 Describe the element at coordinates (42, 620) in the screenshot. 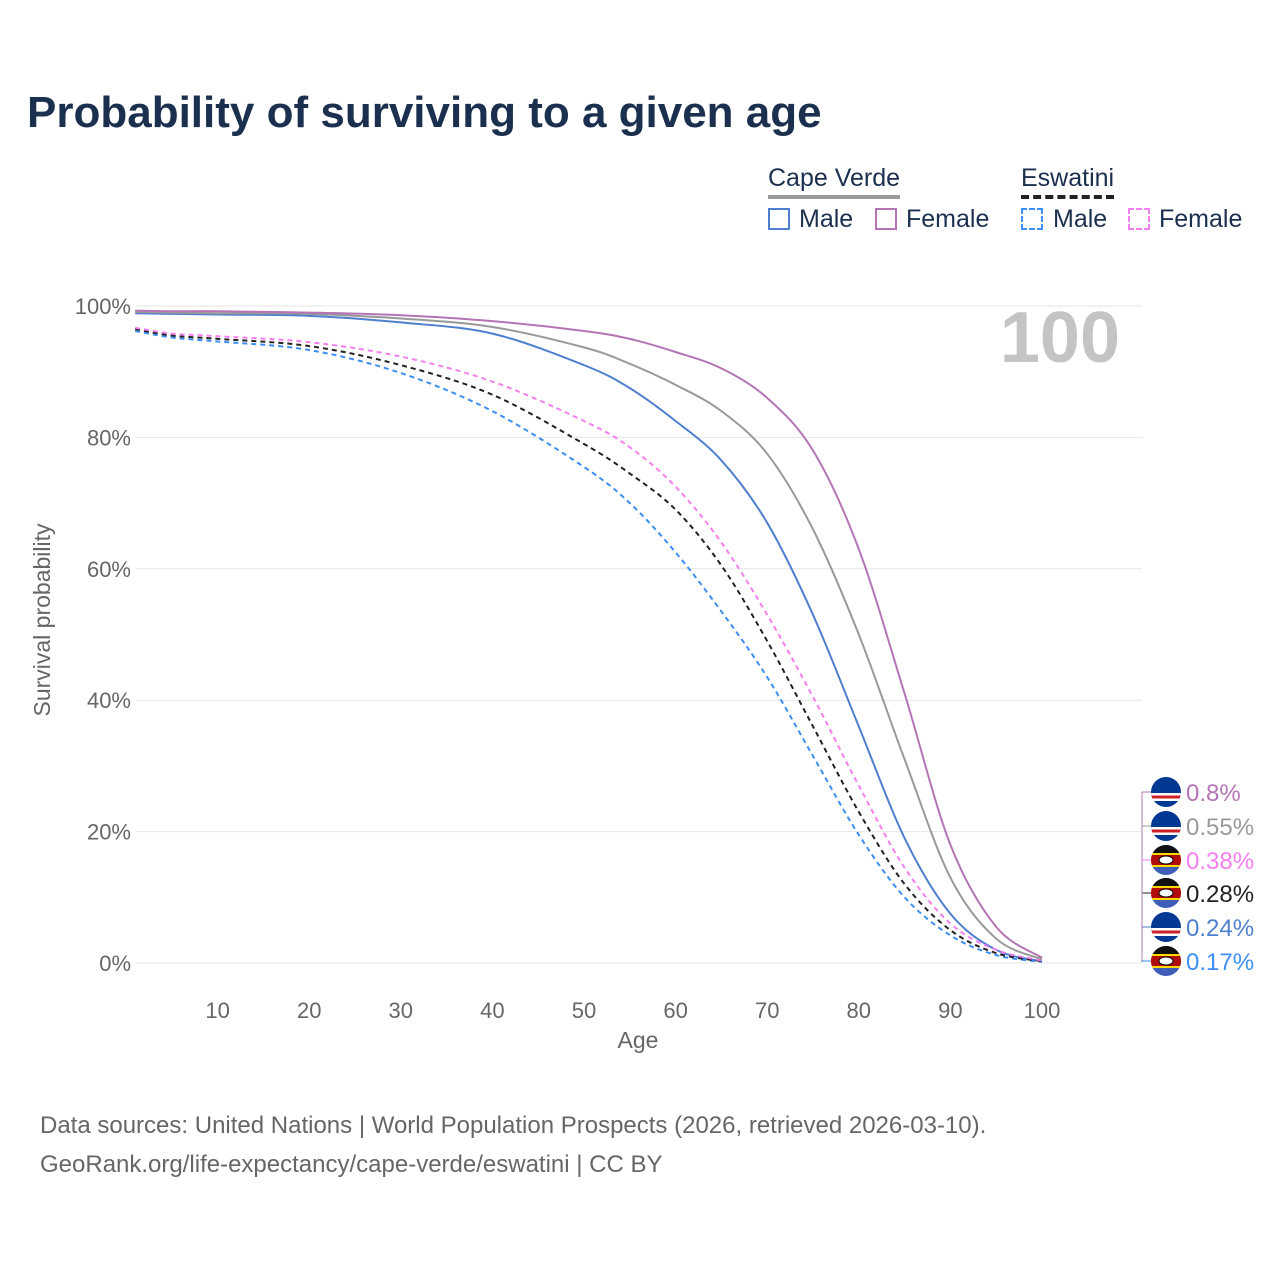

I see `y-axis-label: Survival probability` at that location.